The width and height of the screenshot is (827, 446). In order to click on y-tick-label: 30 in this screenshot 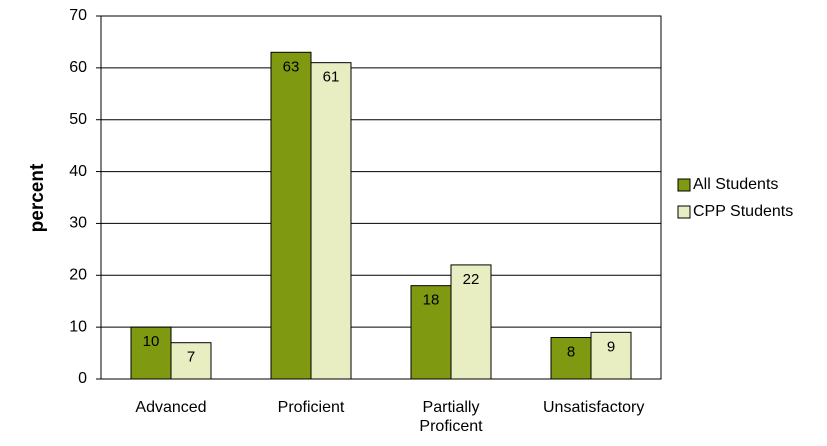, I will do `click(78, 223)`.